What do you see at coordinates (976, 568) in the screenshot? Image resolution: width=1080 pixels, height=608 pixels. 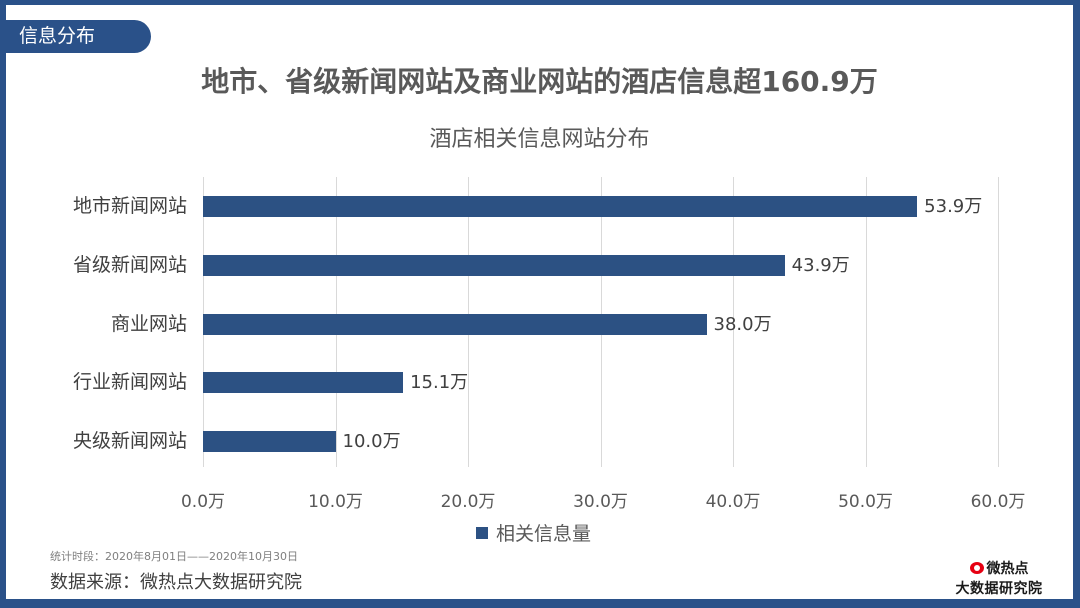 I see `weibo-eye-icon` at bounding box center [976, 568].